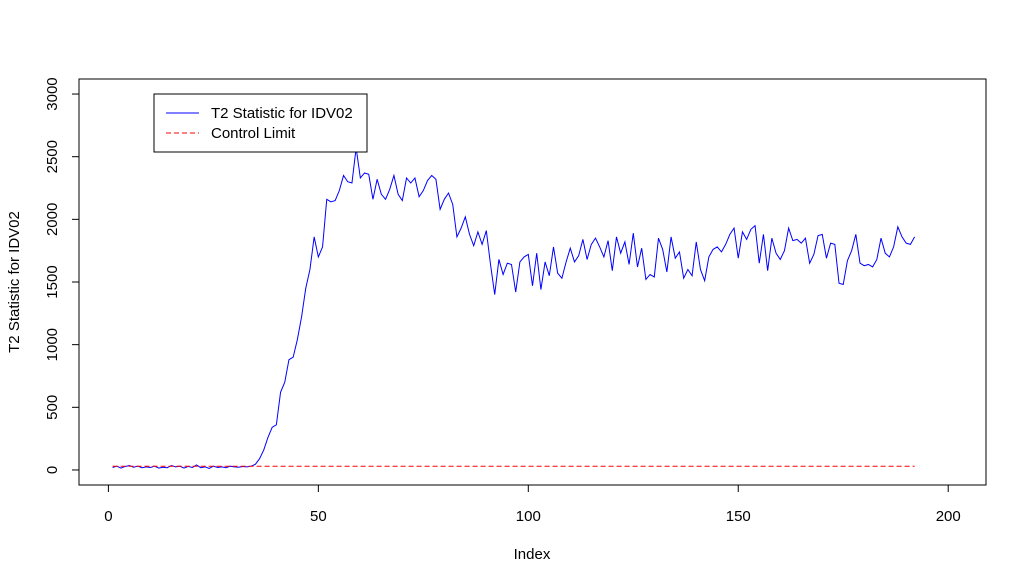 The width and height of the screenshot is (1026, 583). I want to click on x-tick-label: 50, so click(318, 516).